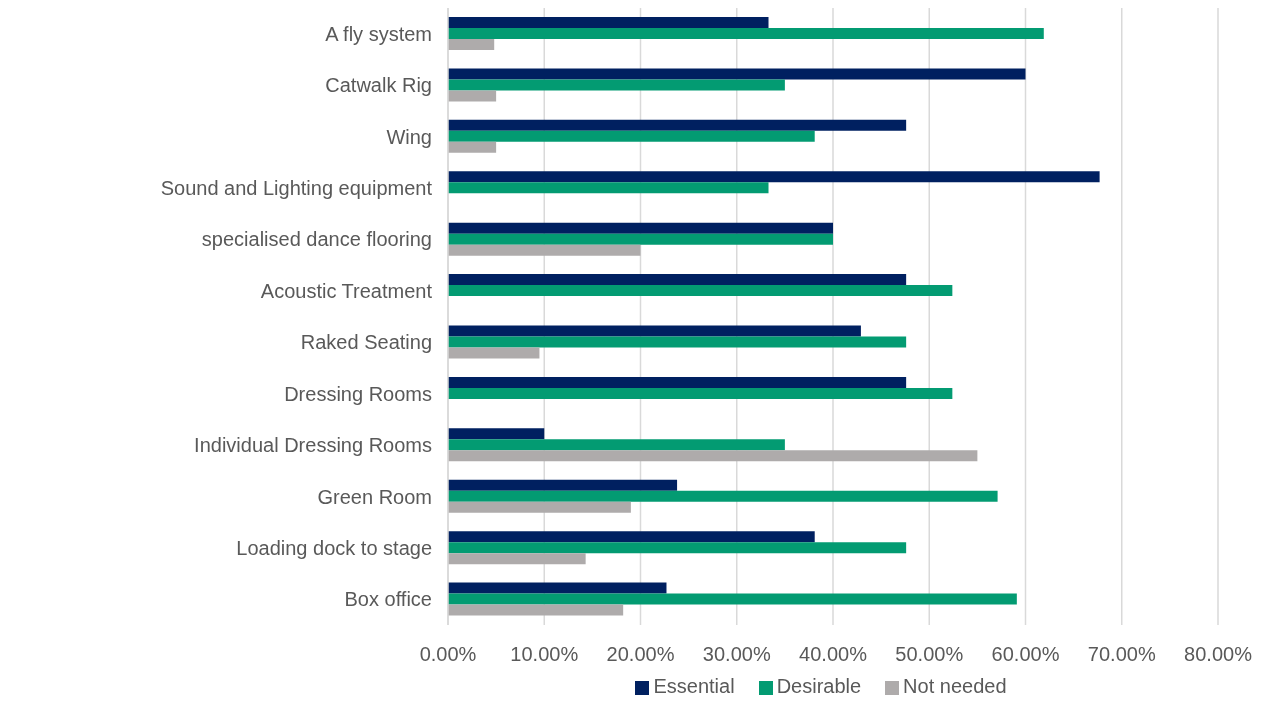  What do you see at coordinates (640, 654) in the screenshot?
I see `x-tick-label: 20.00%` at bounding box center [640, 654].